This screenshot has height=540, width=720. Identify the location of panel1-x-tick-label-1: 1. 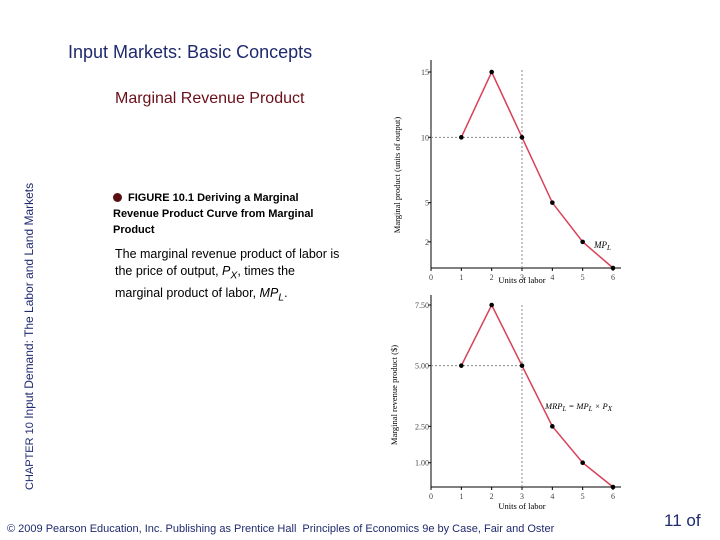
(461, 277).